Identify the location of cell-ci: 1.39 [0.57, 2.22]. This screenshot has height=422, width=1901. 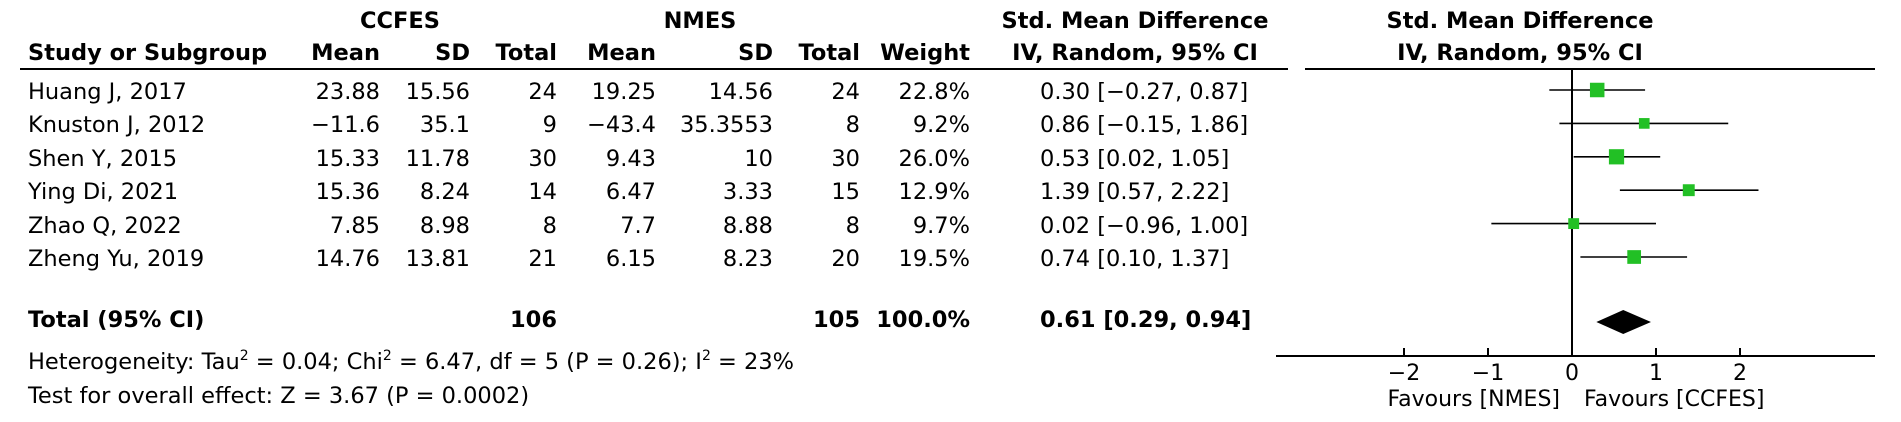
(1135, 192).